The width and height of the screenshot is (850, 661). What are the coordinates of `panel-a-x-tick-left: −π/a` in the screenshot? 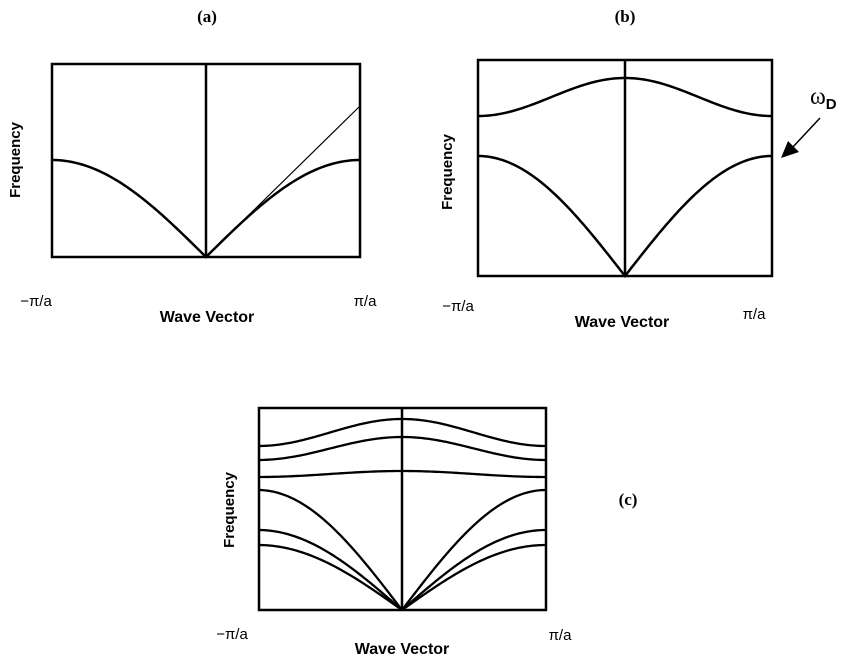 It's located at (36, 301).